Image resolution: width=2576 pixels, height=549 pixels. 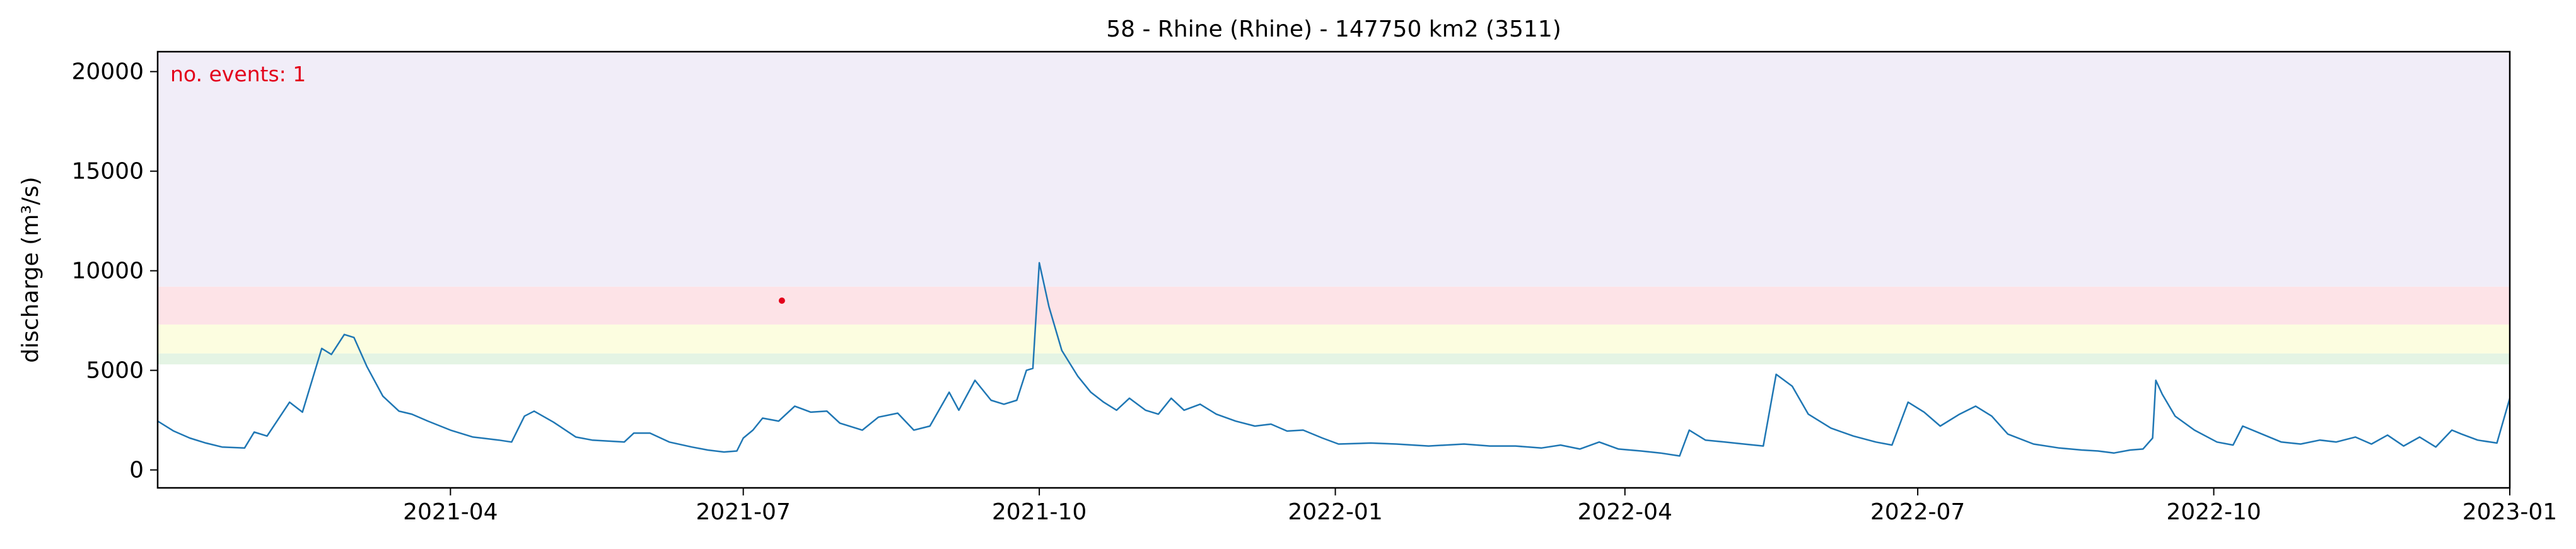 What do you see at coordinates (115, 371) in the screenshot?
I see `y-tick-label: 5000` at bounding box center [115, 371].